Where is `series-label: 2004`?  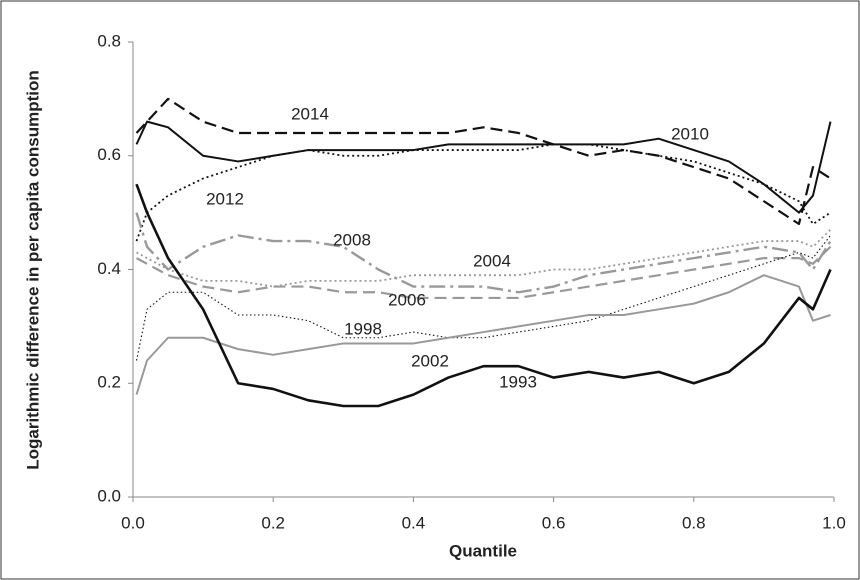
series-label: 2004 is located at coordinates (492, 260).